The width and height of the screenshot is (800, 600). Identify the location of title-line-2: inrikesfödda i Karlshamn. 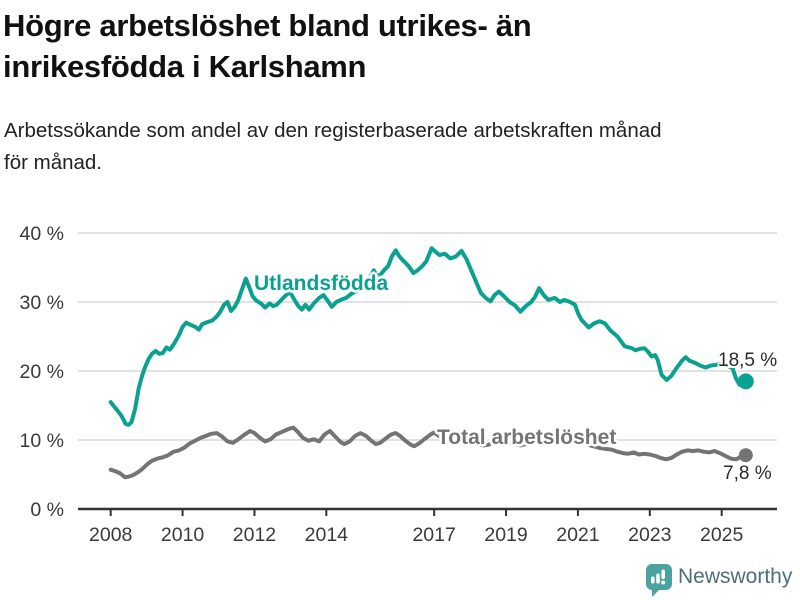
(185, 66).